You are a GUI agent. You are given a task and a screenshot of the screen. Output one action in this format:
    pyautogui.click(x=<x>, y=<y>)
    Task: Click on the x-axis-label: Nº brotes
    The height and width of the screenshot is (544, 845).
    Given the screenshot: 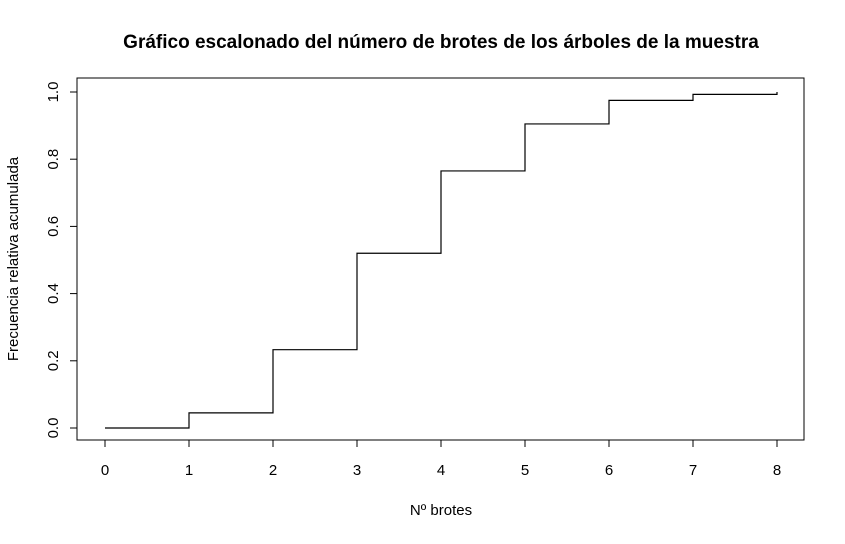 What is the action you would take?
    pyautogui.click(x=441, y=510)
    